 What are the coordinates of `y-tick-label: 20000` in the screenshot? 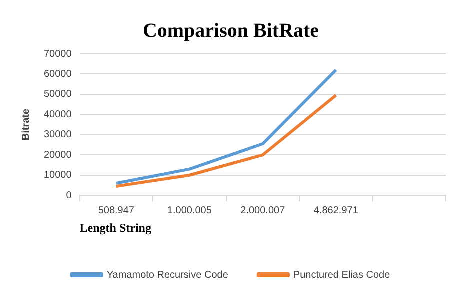 It's located at (58, 155).